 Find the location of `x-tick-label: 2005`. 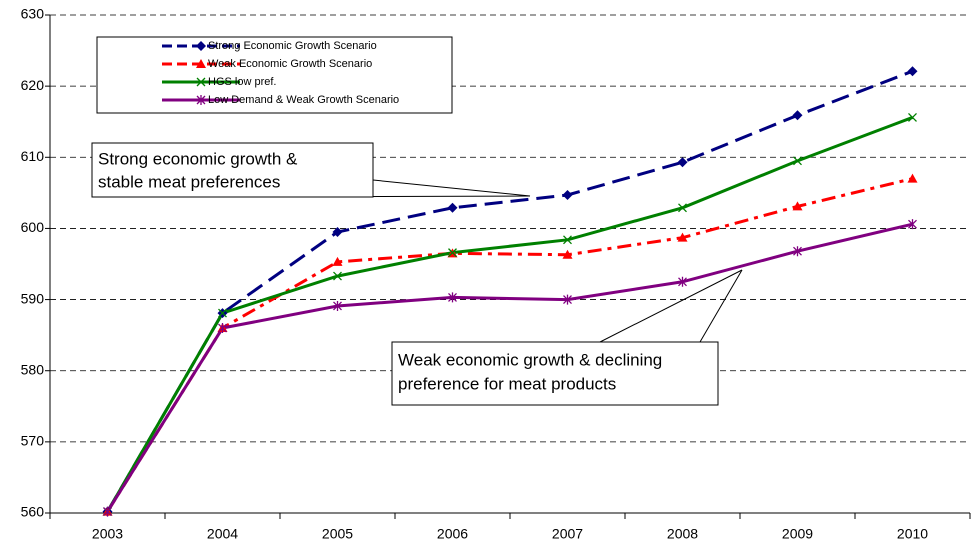

x-tick-label: 2005 is located at coordinates (337, 534).